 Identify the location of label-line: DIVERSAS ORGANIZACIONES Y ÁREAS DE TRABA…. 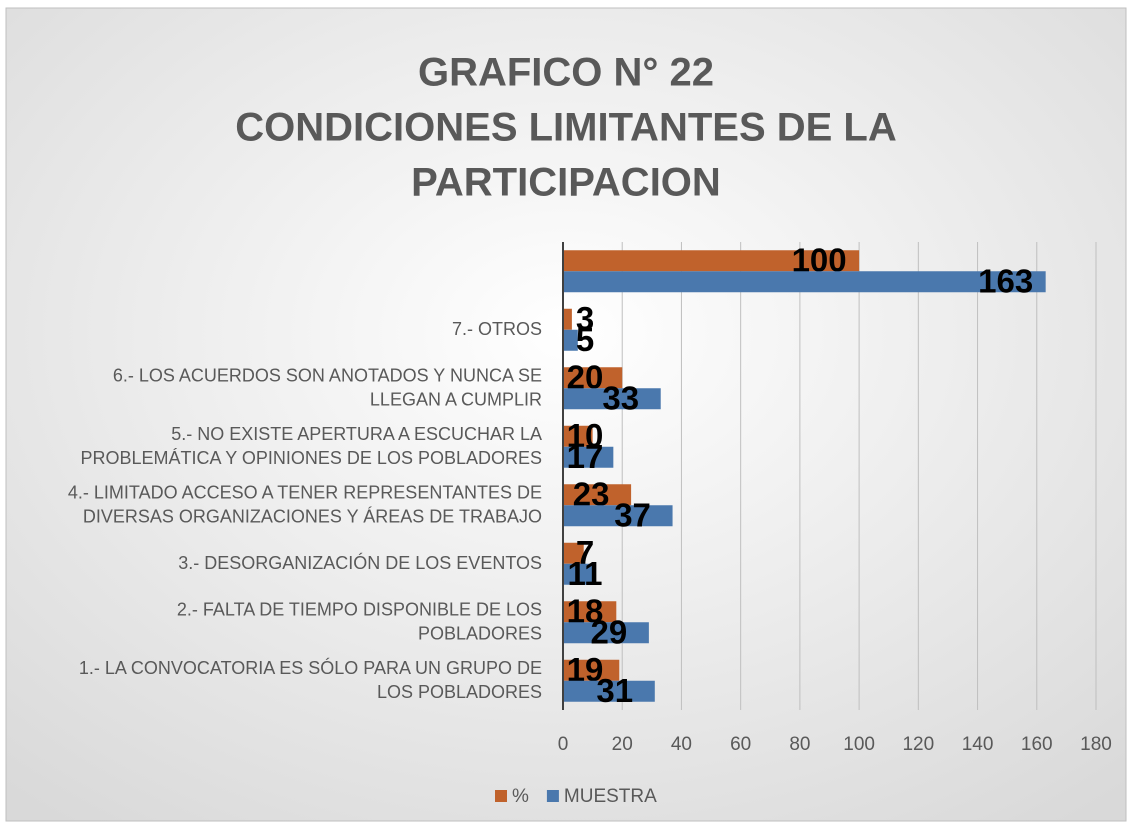
(312, 516).